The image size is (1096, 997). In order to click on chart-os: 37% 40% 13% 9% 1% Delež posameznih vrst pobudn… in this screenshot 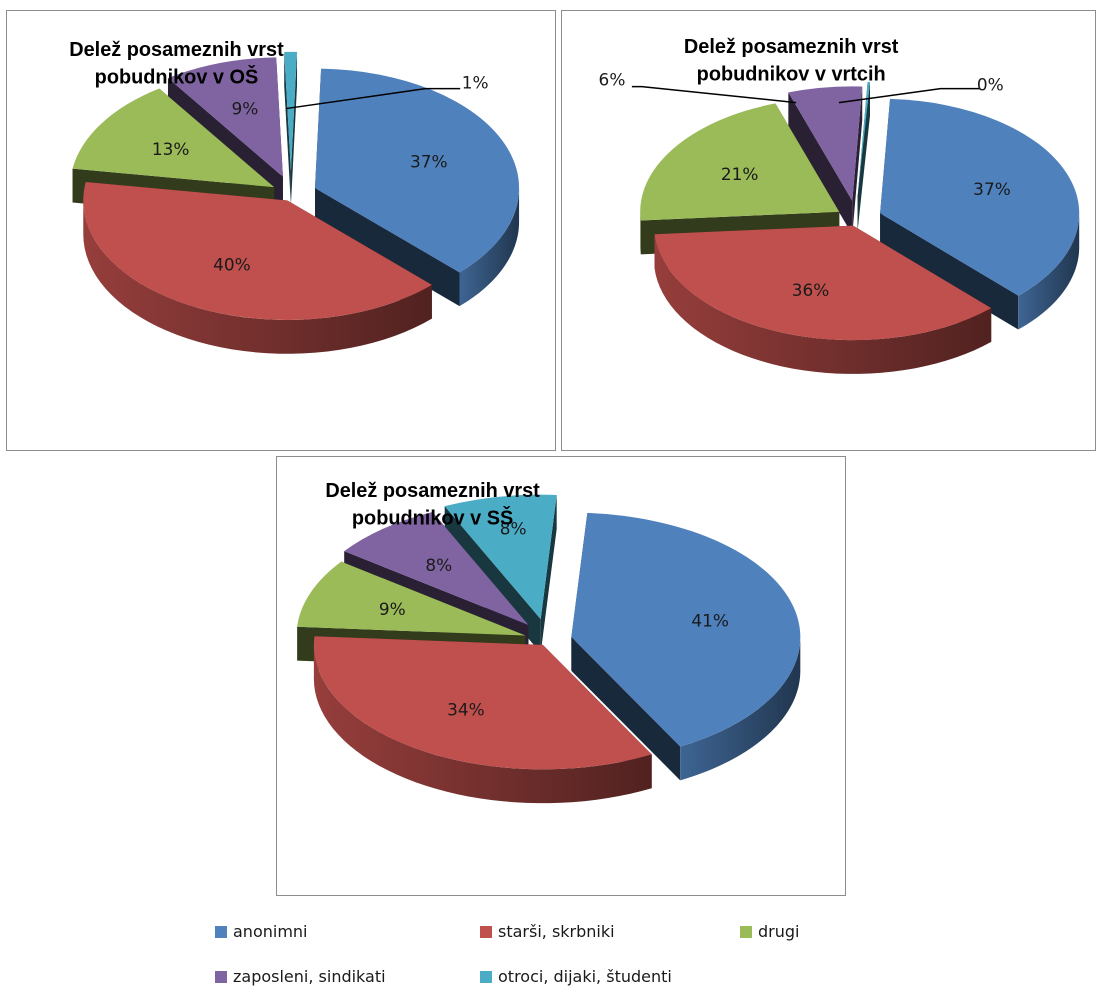, I will do `click(294, 196)`.